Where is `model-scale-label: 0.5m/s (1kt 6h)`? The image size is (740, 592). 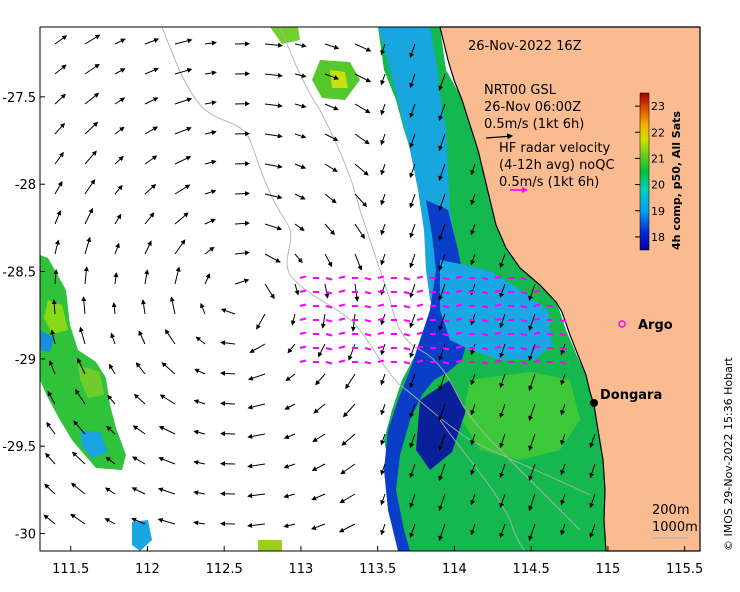 model-scale-label: 0.5m/s (1kt 6h) is located at coordinates (534, 124).